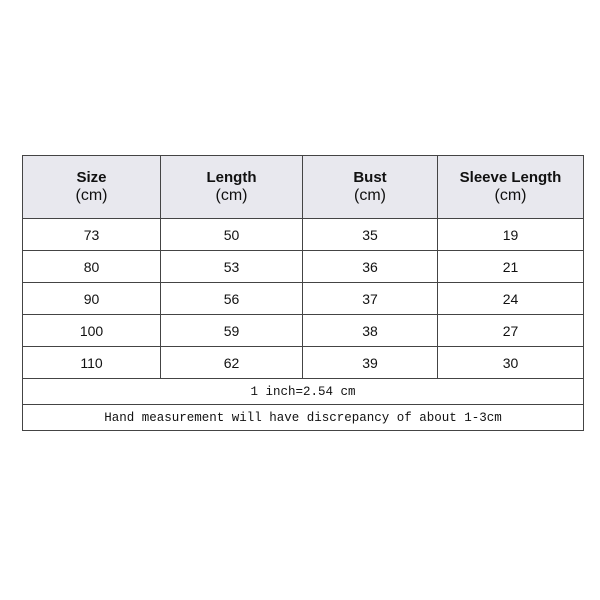  Describe the element at coordinates (510, 362) in the screenshot. I see `data-cell: 30` at that location.